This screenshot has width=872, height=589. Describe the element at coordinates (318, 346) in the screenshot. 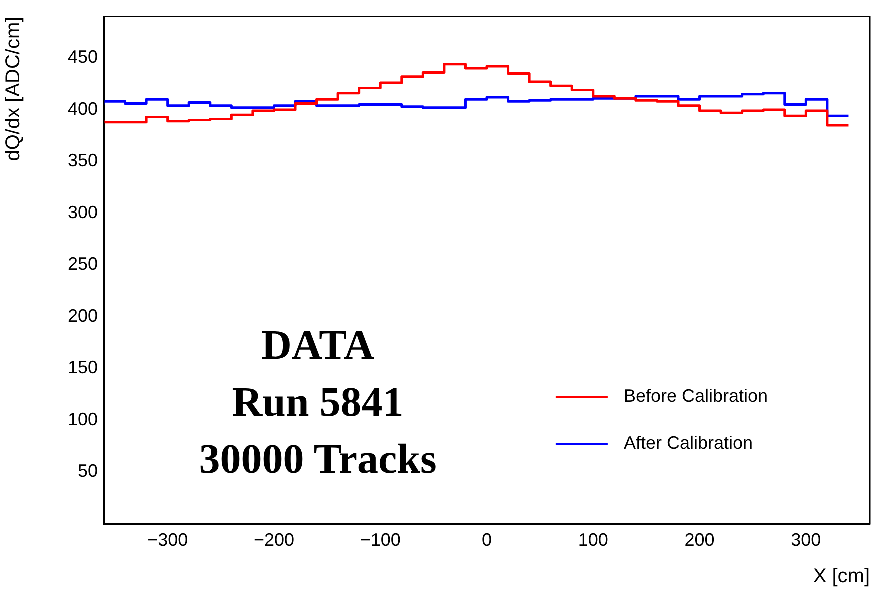

I see `annotation: DATA` at that location.